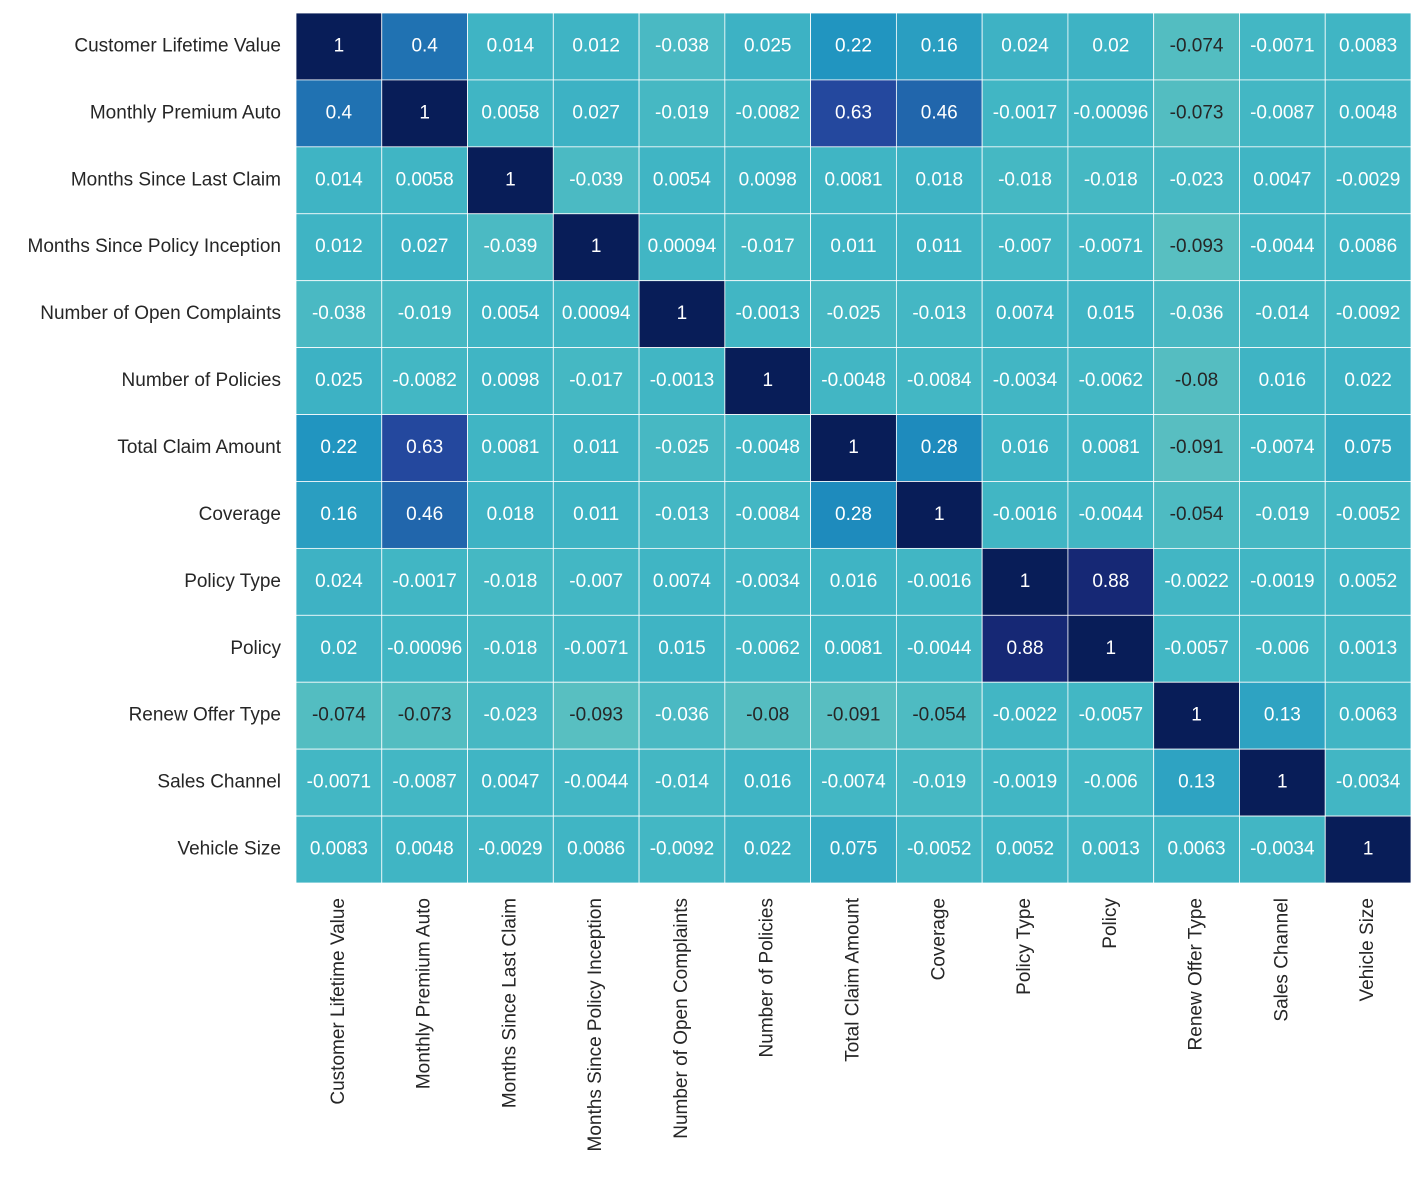  I want to click on cell-label: 0.0013, so click(1368, 648).